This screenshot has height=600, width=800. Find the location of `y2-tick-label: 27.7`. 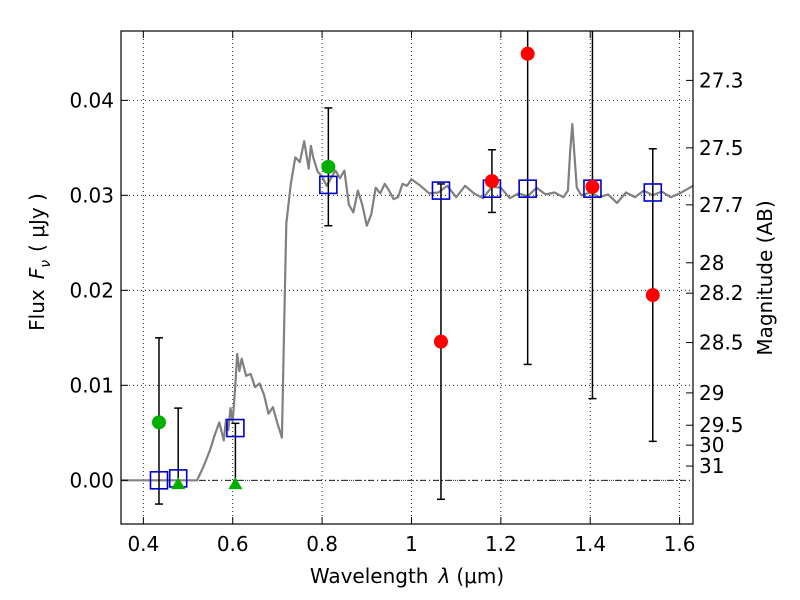

y2-tick-label: 27.7 is located at coordinates (721, 205).